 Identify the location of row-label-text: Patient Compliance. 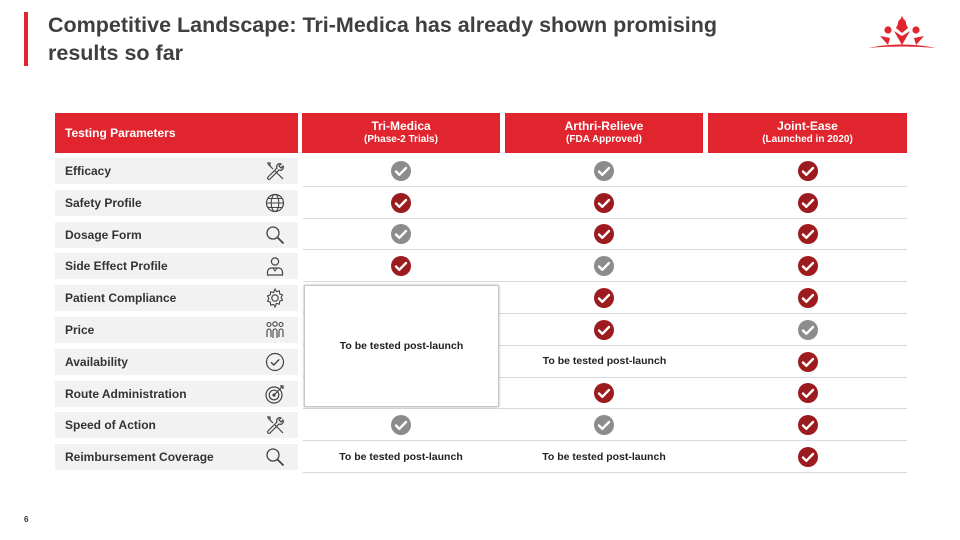
(121, 298).